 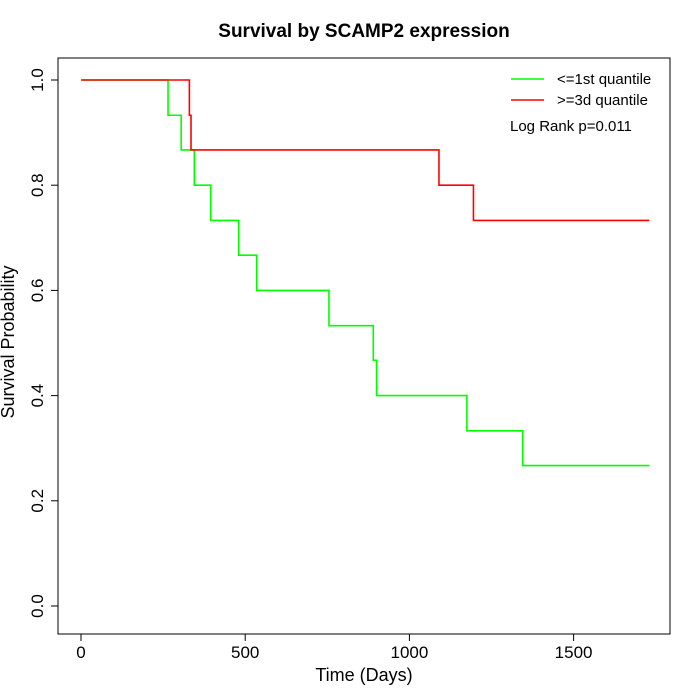 What do you see at coordinates (9, 341) in the screenshot?
I see `y-axis-label: Survival Probability` at bounding box center [9, 341].